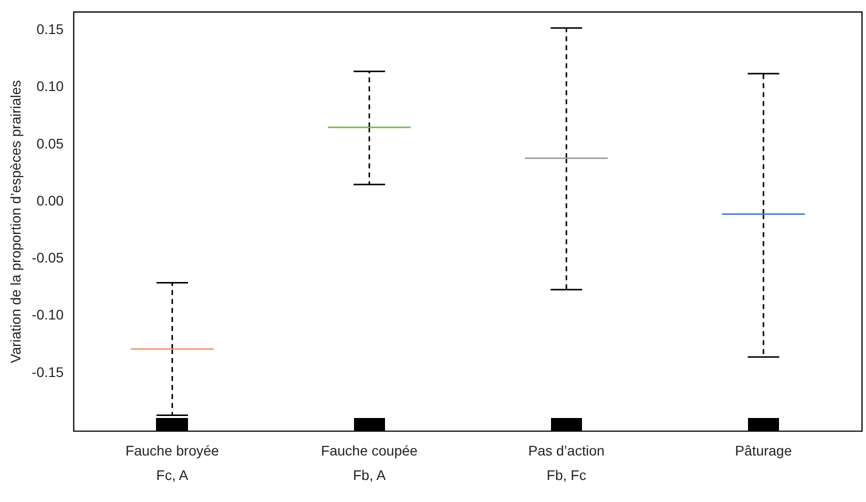  Describe the element at coordinates (369, 450) in the screenshot. I see `x-tick-label: Fauche coupée` at that location.